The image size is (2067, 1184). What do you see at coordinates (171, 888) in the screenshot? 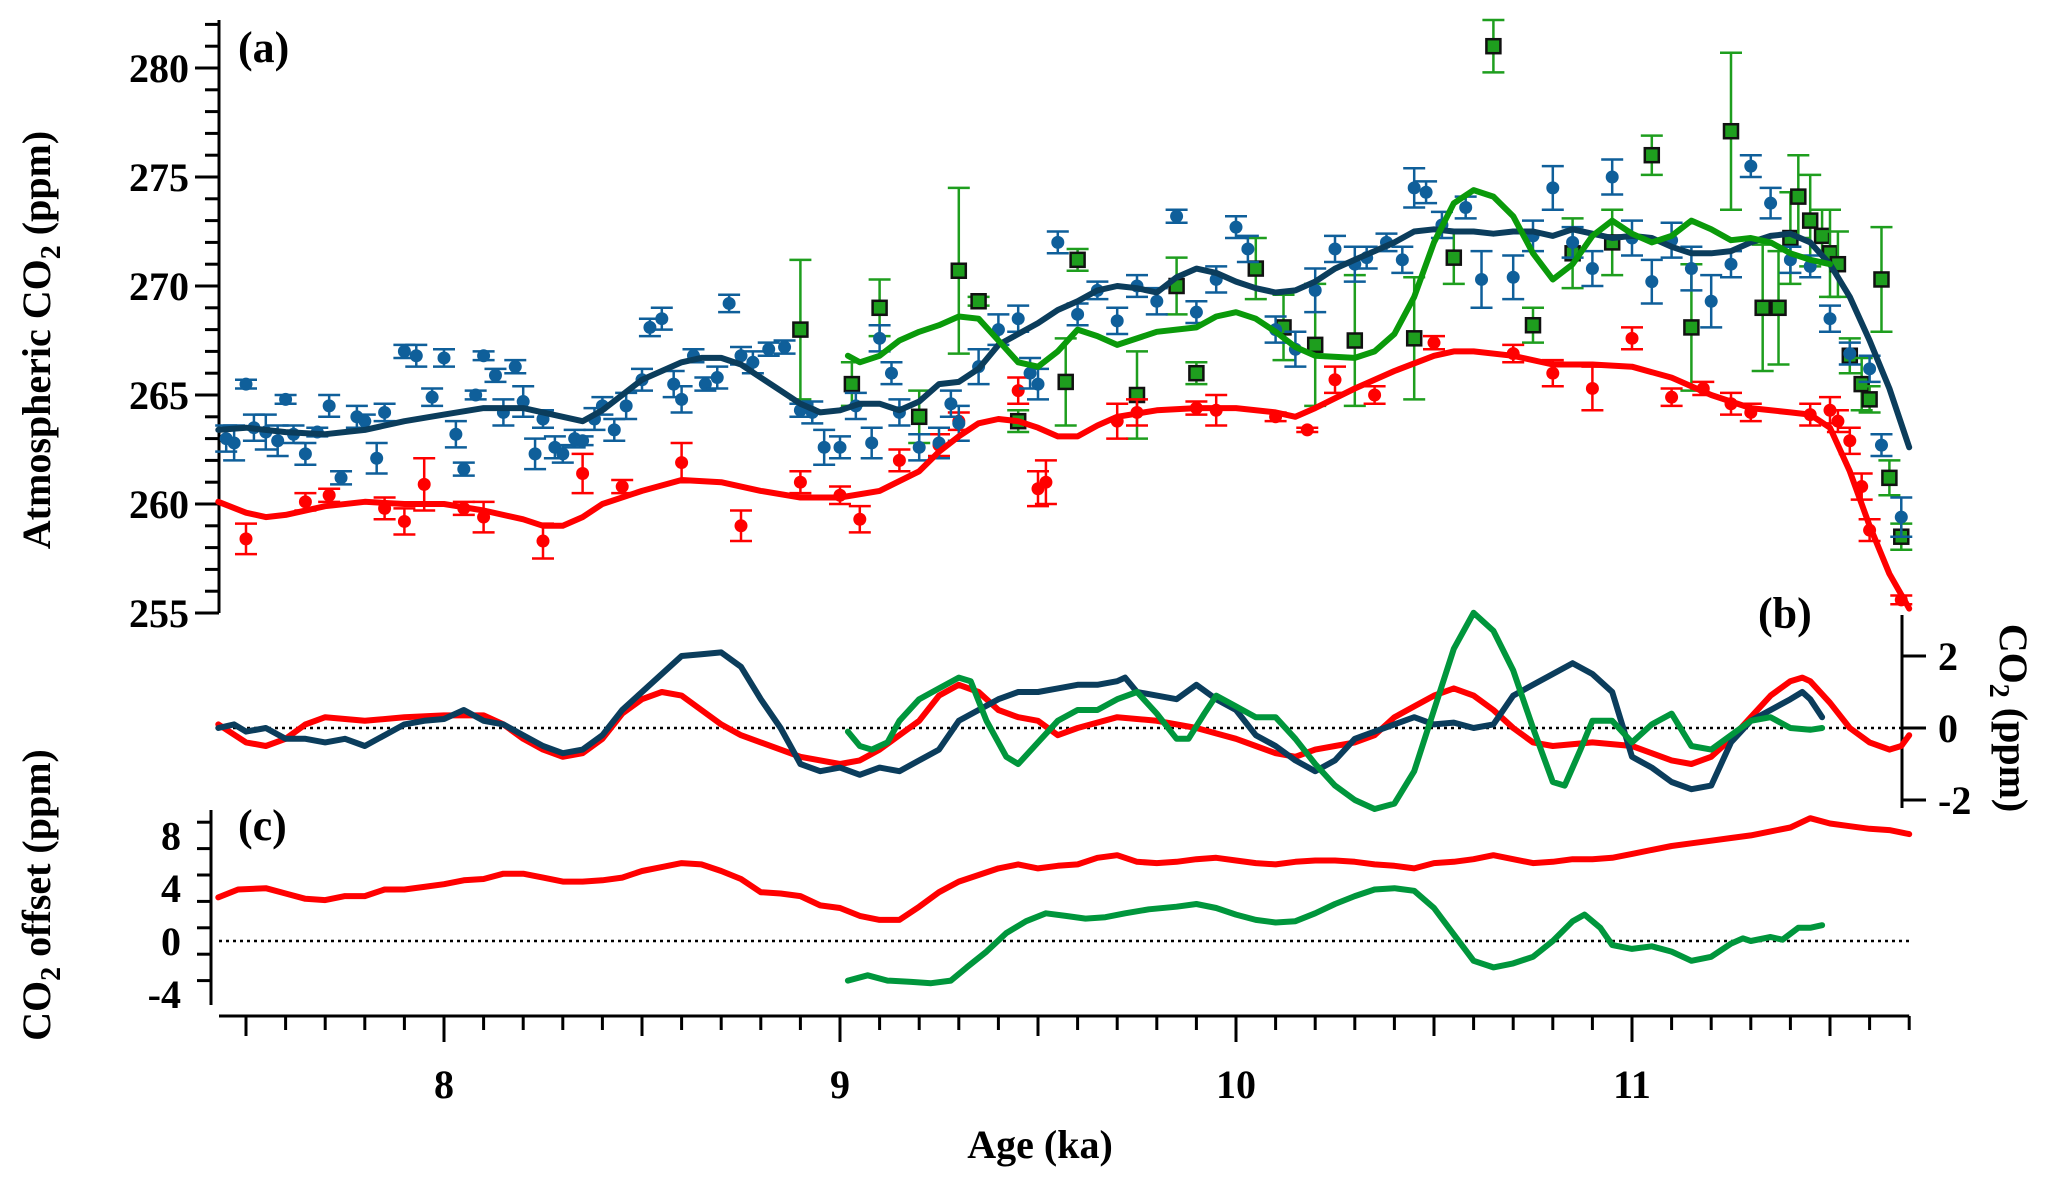
I see `y-tick-label-c: 4` at bounding box center [171, 888].